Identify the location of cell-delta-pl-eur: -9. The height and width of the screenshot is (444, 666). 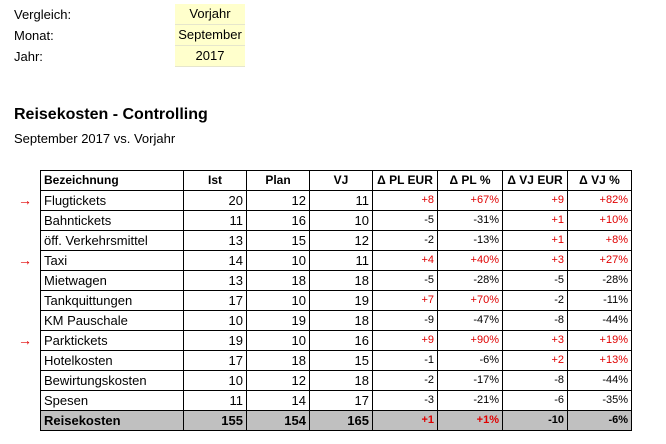
(405, 320).